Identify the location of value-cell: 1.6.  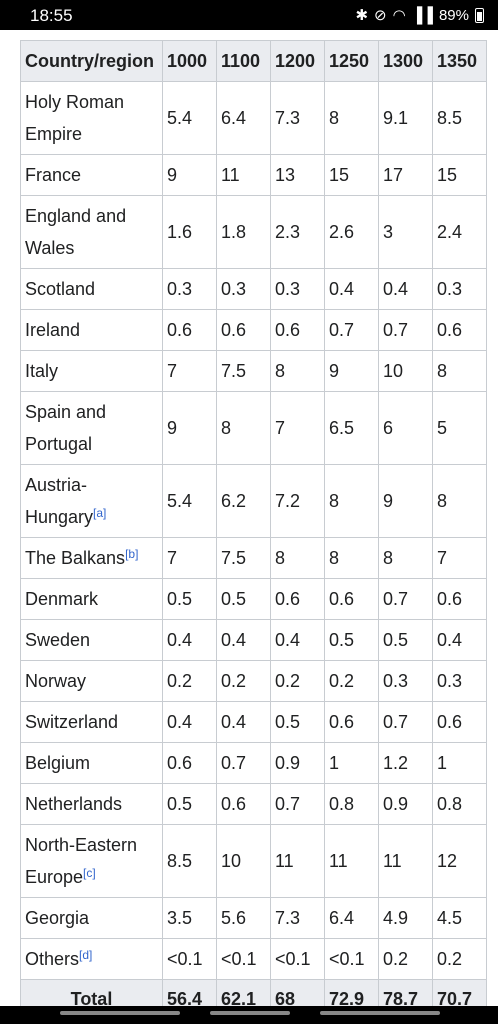
(189, 232).